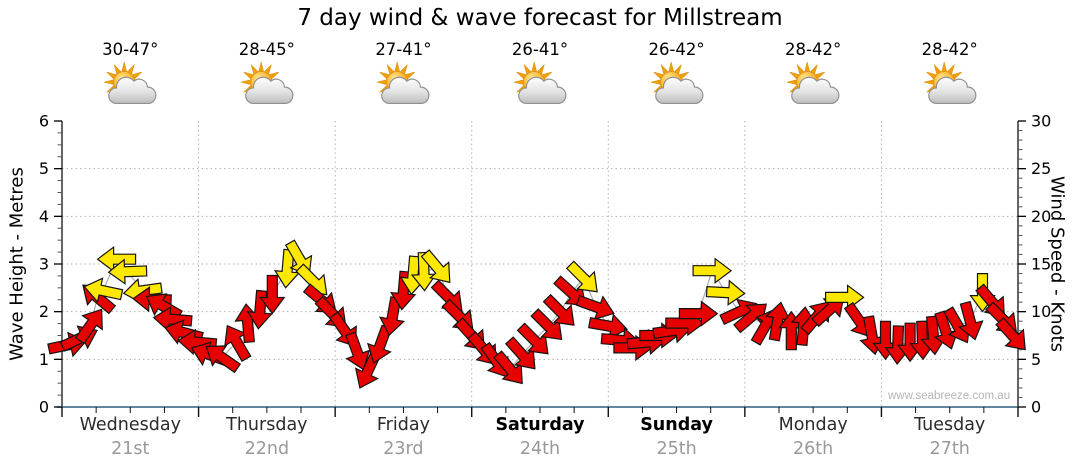  What do you see at coordinates (1041, 216) in the screenshot?
I see `svg-text: 20` at bounding box center [1041, 216].